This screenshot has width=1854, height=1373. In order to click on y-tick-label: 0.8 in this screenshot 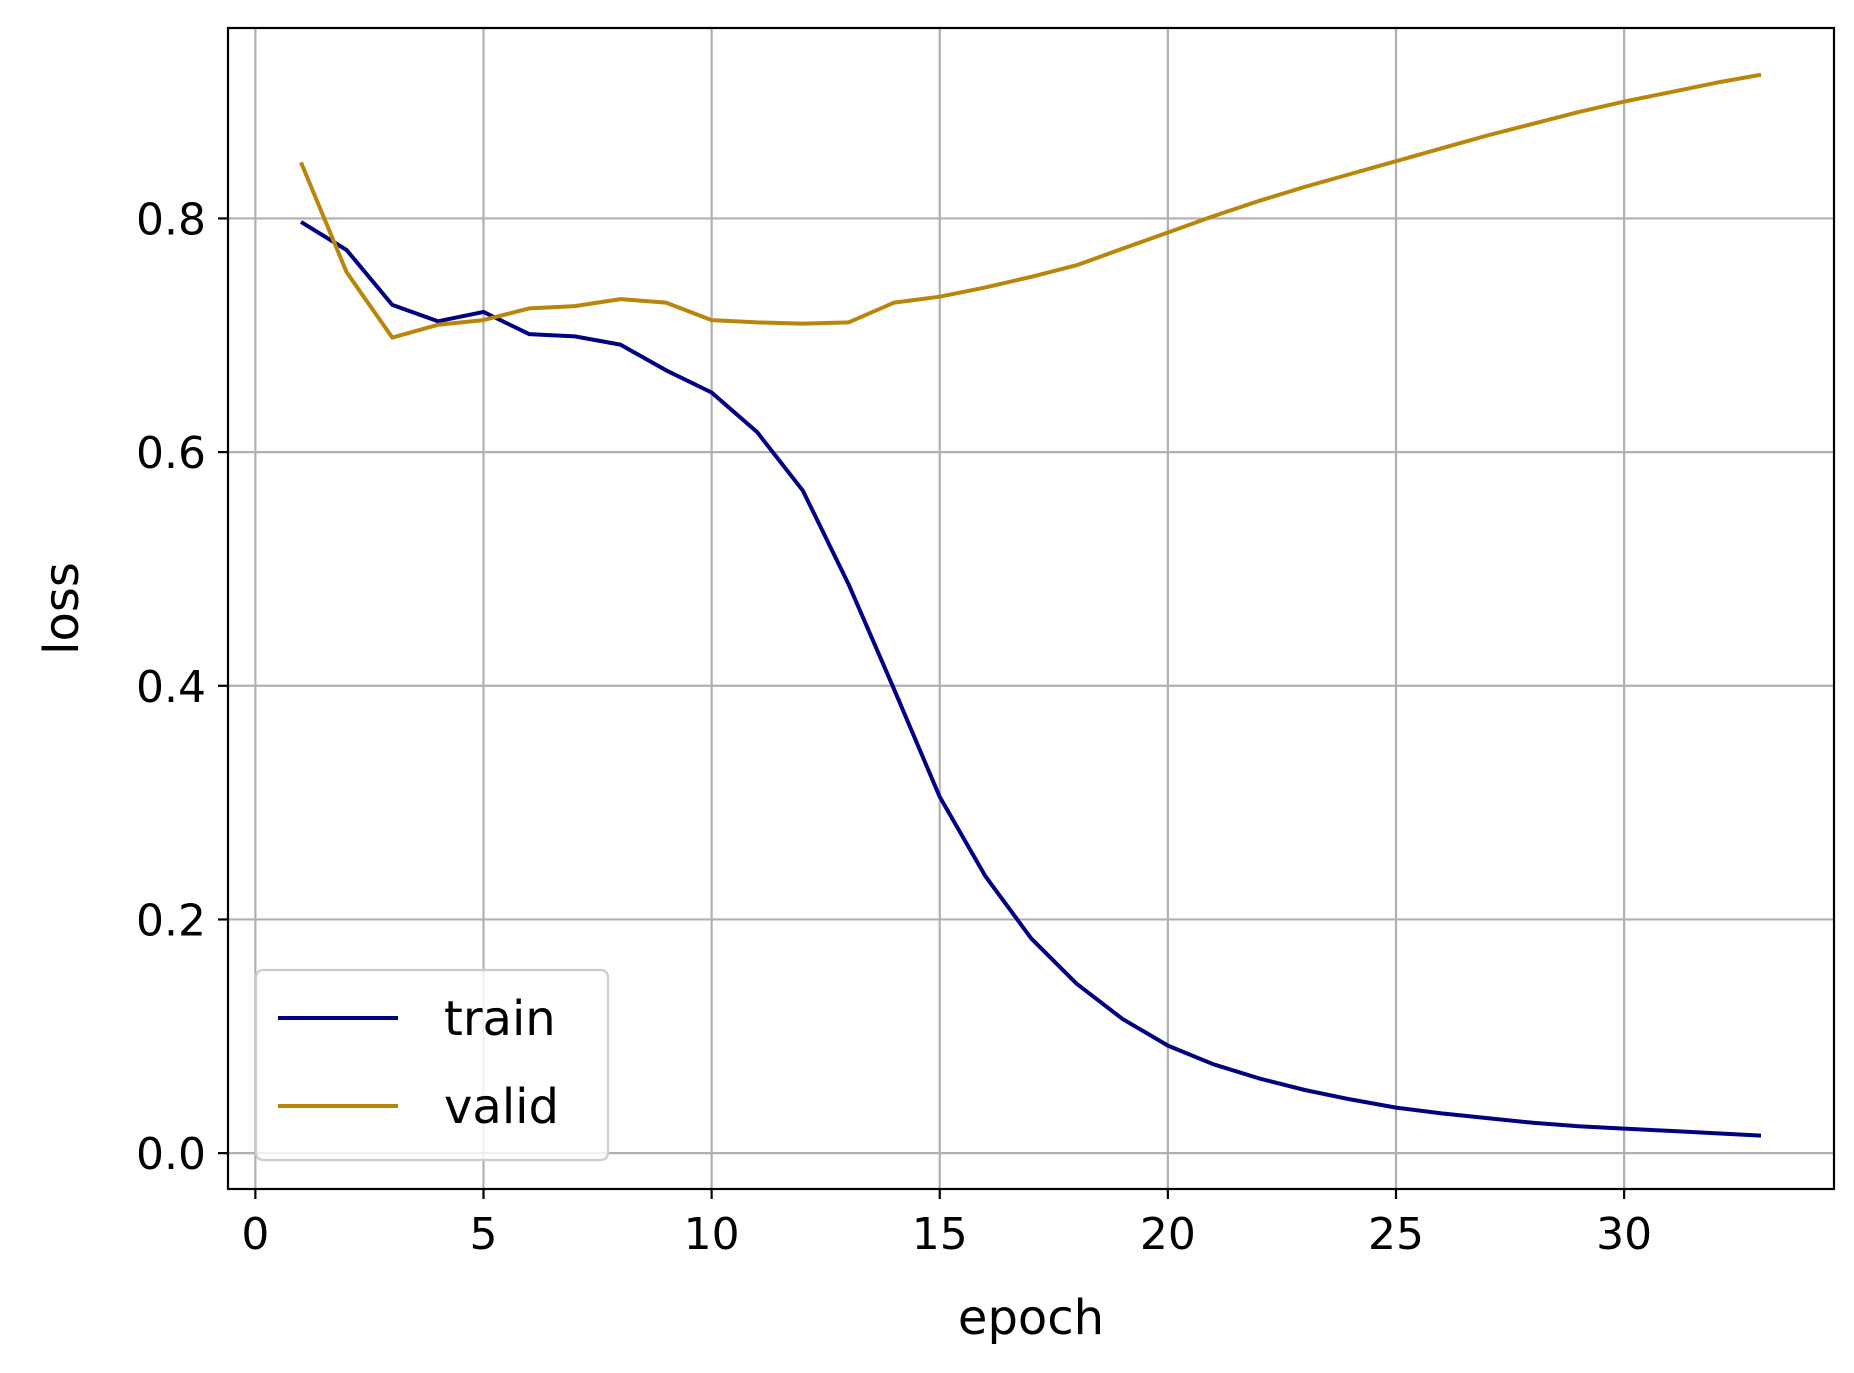, I will do `click(171, 219)`.